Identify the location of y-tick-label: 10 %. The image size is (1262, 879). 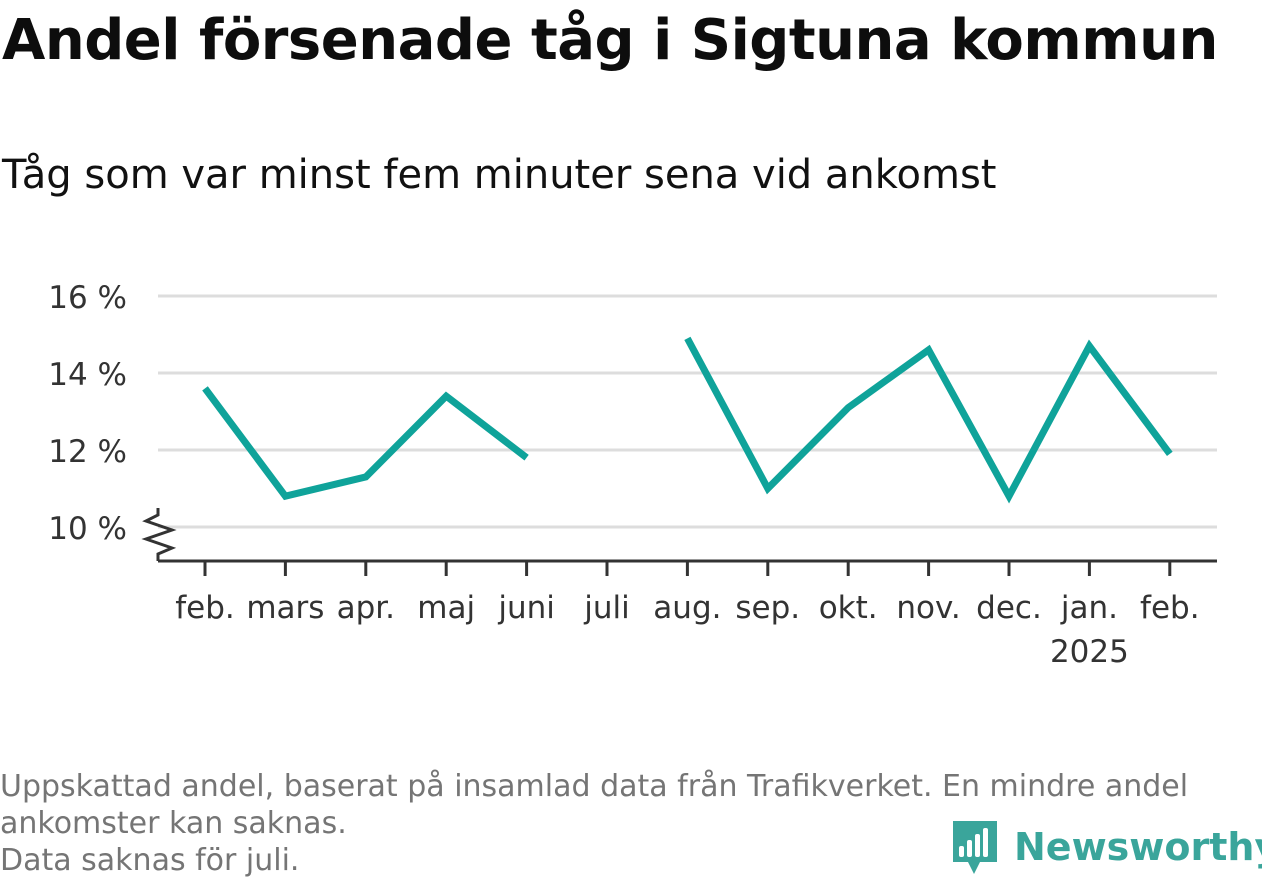
(87, 529).